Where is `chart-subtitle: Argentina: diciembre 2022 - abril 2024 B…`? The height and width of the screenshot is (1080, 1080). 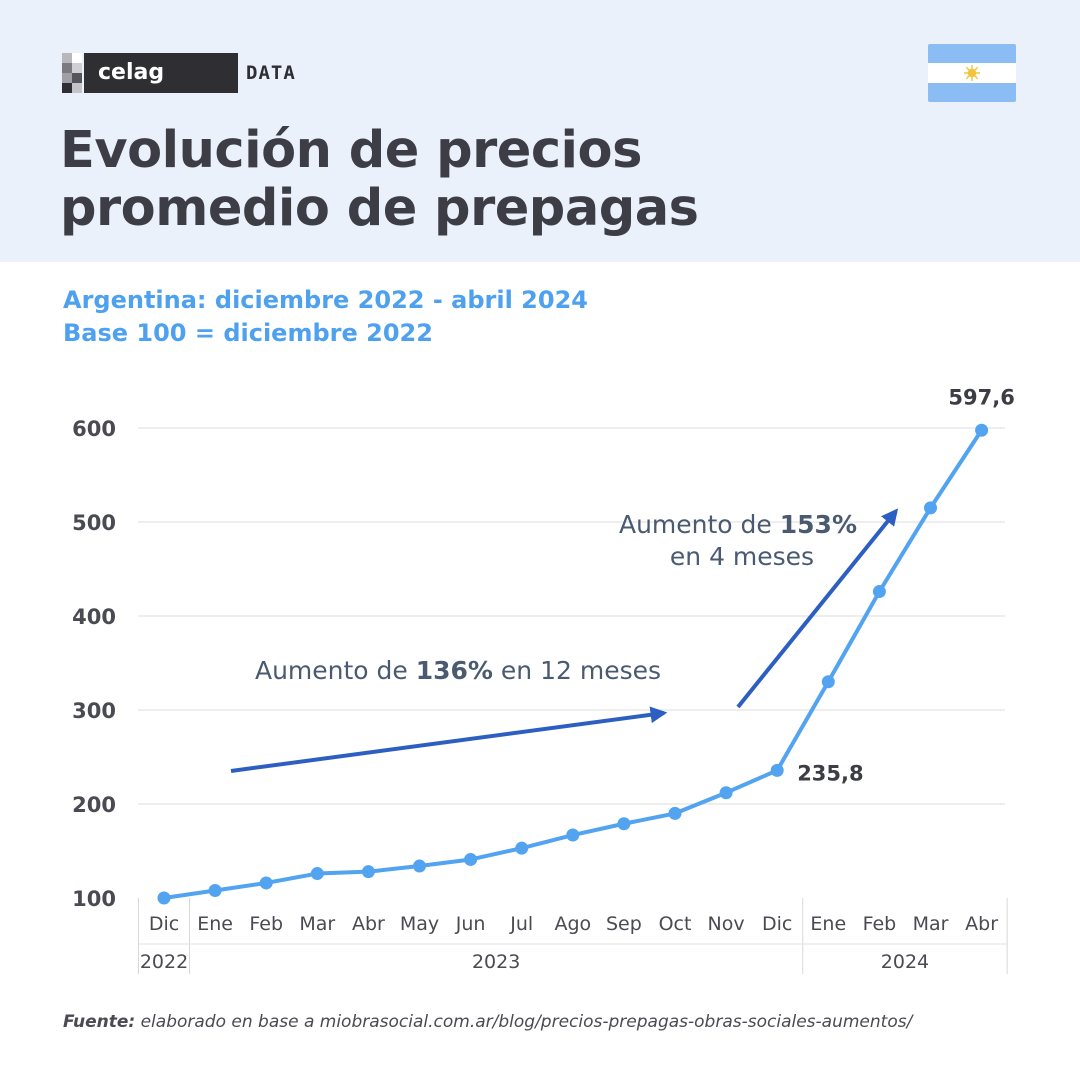 chart-subtitle: Argentina: diciembre 2022 - abril 2024 B… is located at coordinates (513, 317).